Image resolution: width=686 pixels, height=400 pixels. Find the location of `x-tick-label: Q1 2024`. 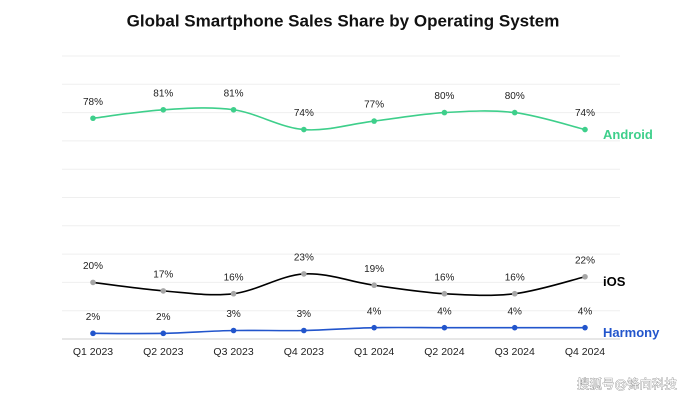

x-tick-label: Q1 2024 is located at coordinates (374, 352).